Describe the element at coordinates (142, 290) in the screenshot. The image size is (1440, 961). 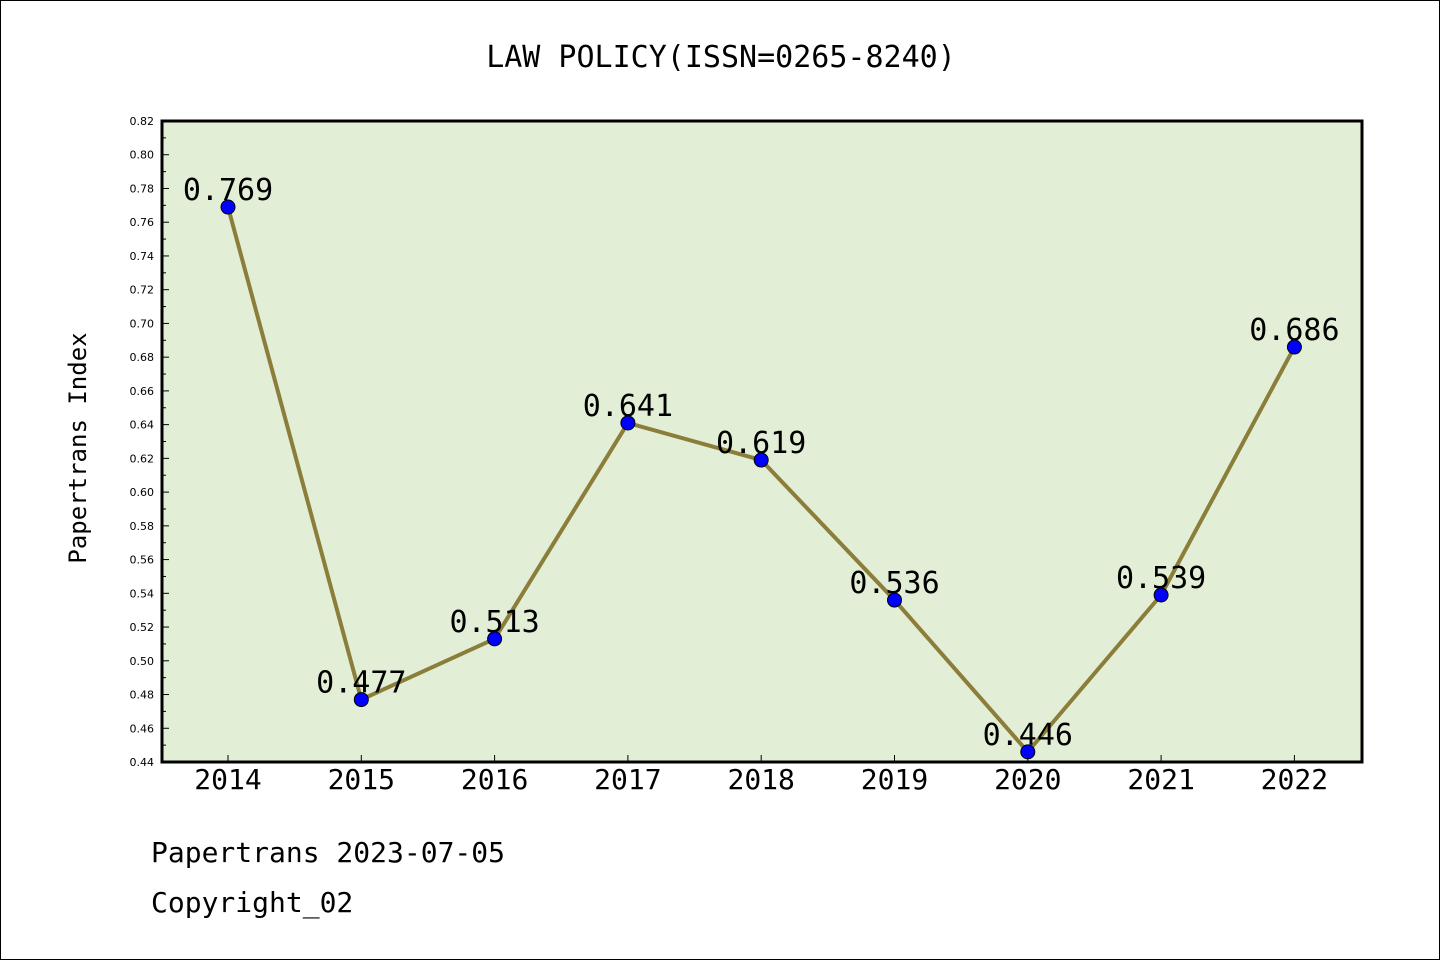
I see `y-tick-label: 0.72` at that location.